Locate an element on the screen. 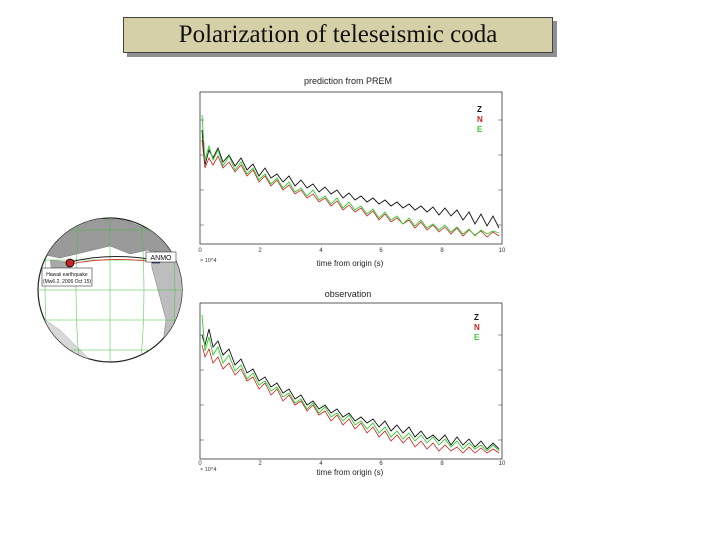 The image size is (720, 540). slide-title: Polarization of teleseismic coda is located at coordinates (338, 34).